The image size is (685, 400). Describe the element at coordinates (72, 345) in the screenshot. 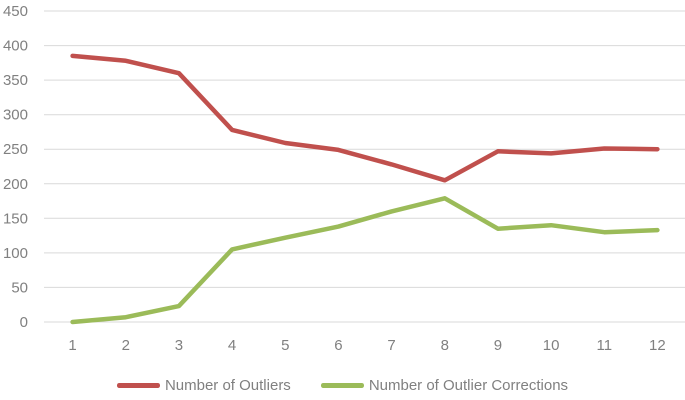

I see `x-tick-label: 1` at that location.